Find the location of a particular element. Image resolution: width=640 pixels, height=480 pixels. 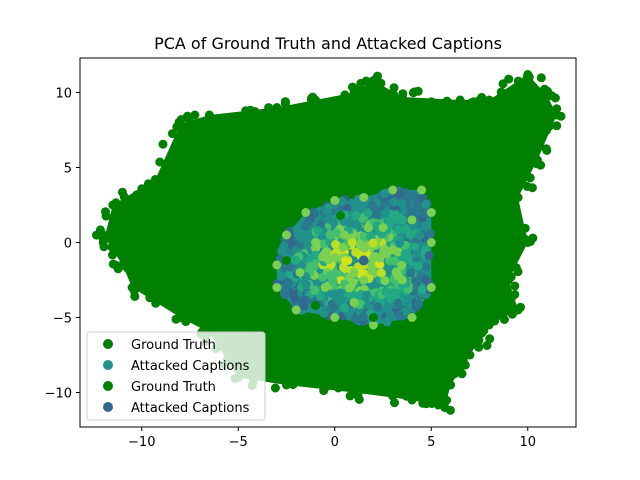

ground-truth-overlay-points is located at coordinates (369, 259).